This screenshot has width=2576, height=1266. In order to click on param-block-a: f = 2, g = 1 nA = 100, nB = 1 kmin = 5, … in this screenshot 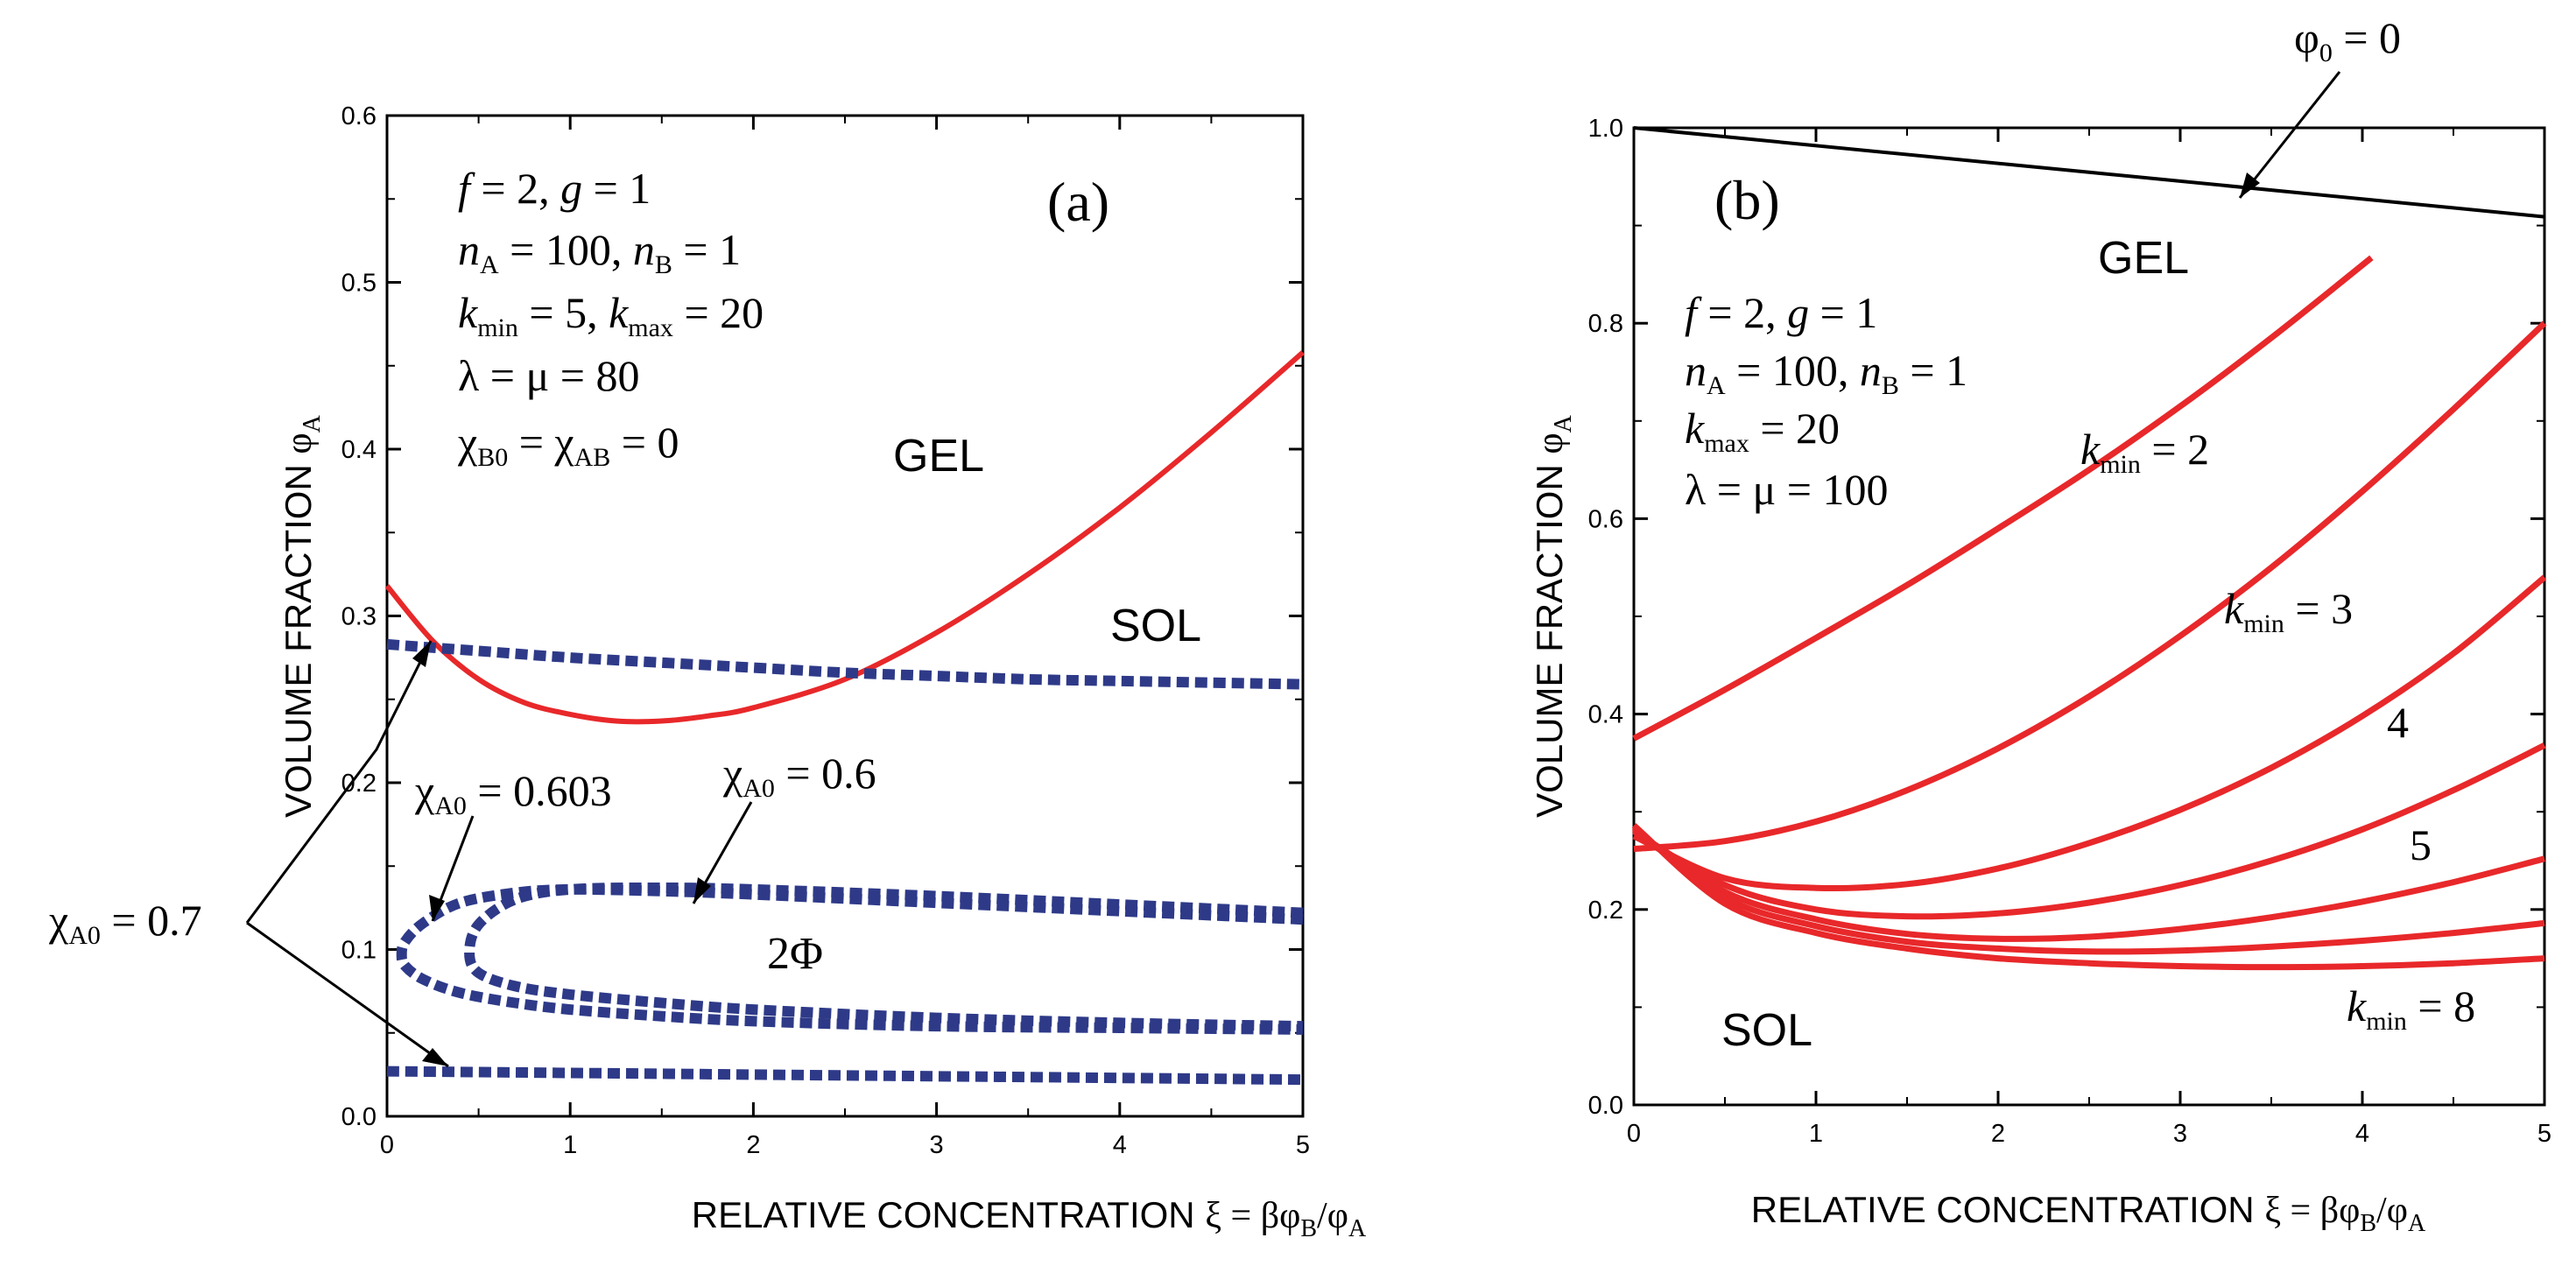, I will do `click(610, 318)`.